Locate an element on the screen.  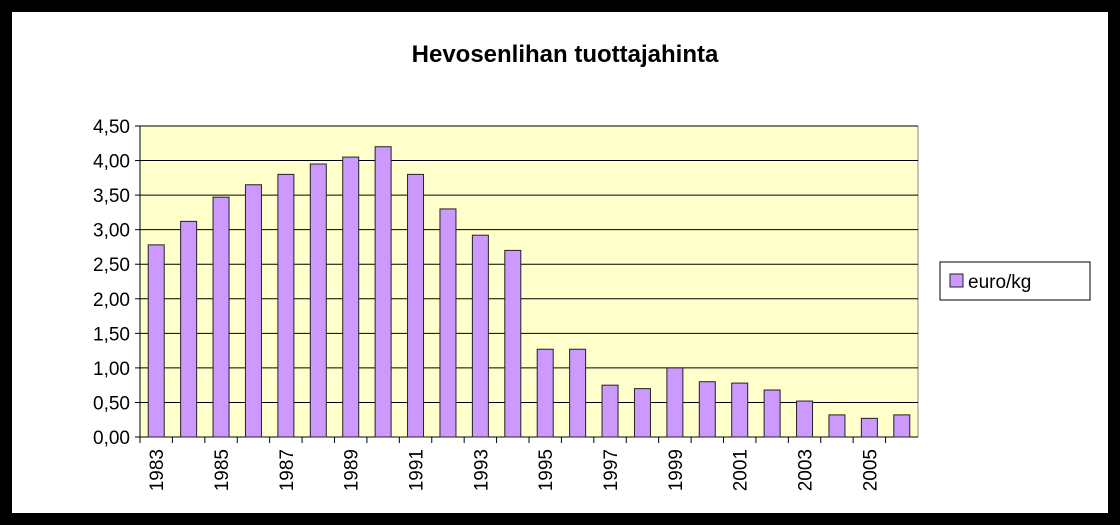
x-tick-label: 1997 is located at coordinates (611, 470).